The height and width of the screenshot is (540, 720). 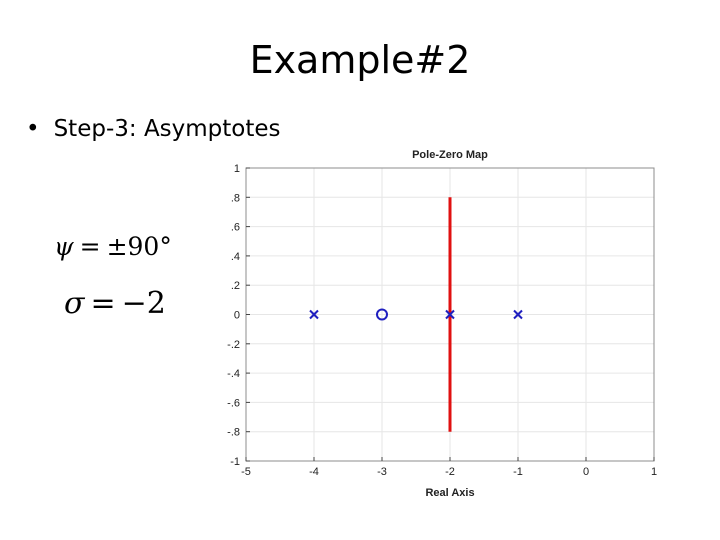 What do you see at coordinates (586, 472) in the screenshot?
I see `x-tick-label: 0` at bounding box center [586, 472].